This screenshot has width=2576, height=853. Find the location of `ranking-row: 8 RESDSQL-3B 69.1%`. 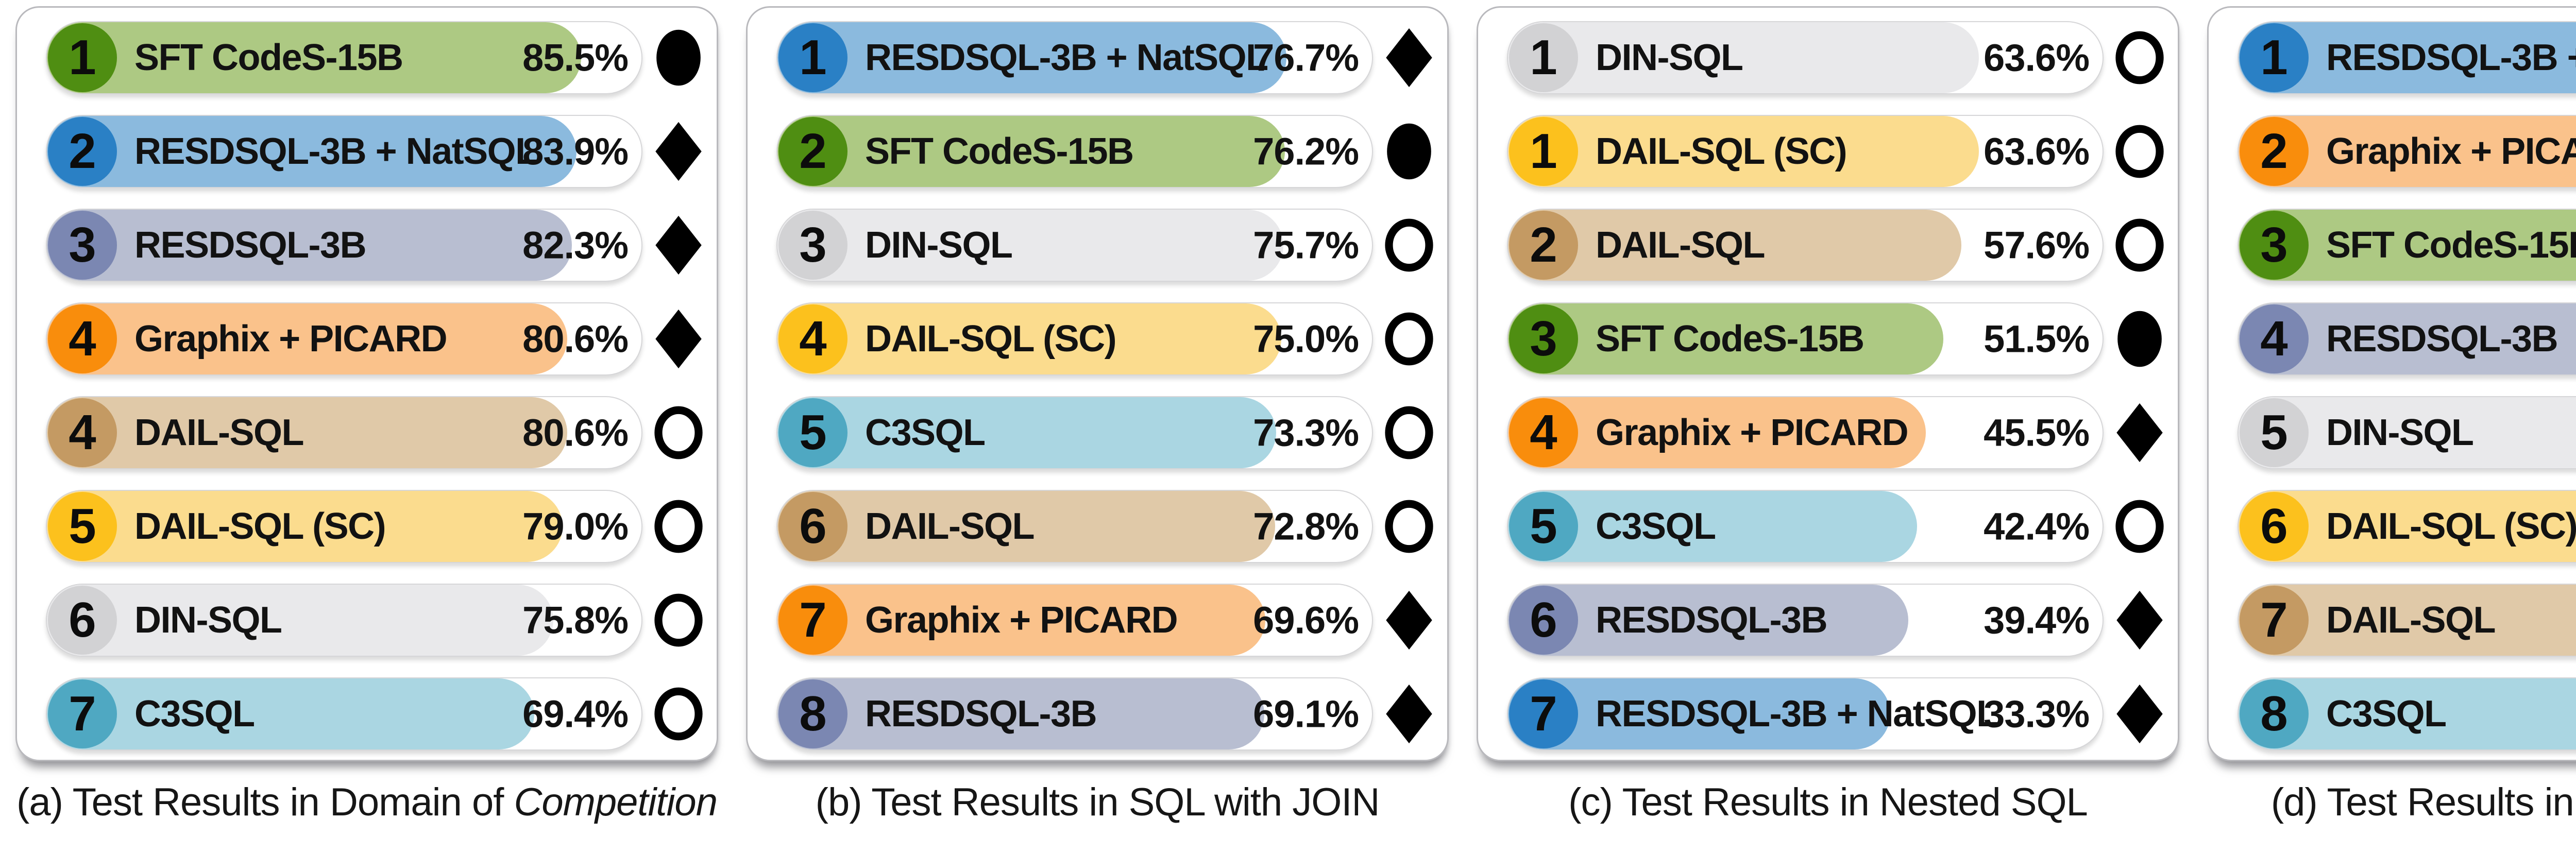

ranking-row: 8 RESDSQL-3B 69.1% is located at coordinates (1111, 713).